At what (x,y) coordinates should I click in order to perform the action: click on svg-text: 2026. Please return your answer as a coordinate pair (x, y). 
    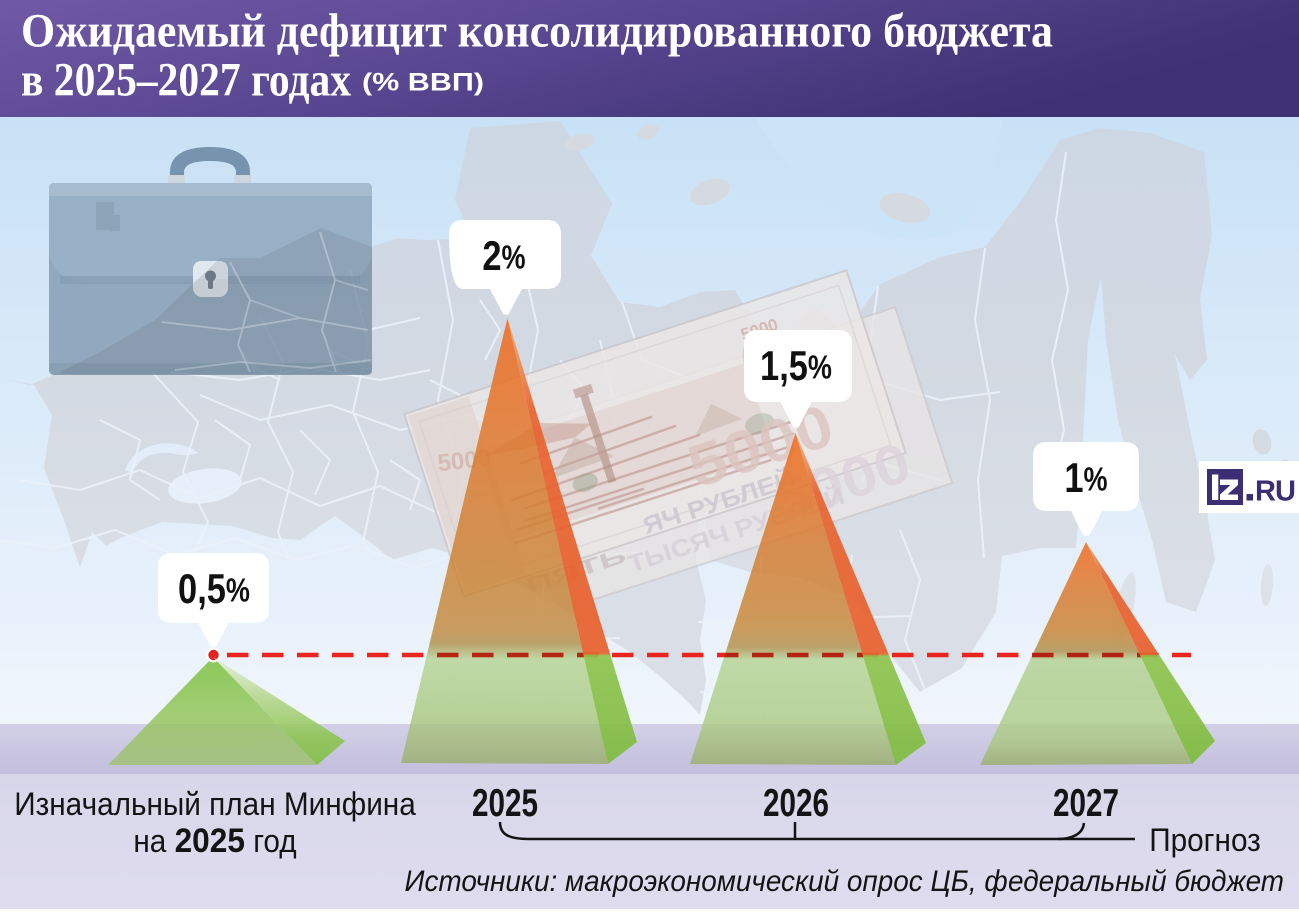
    Looking at the image, I should click on (796, 803).